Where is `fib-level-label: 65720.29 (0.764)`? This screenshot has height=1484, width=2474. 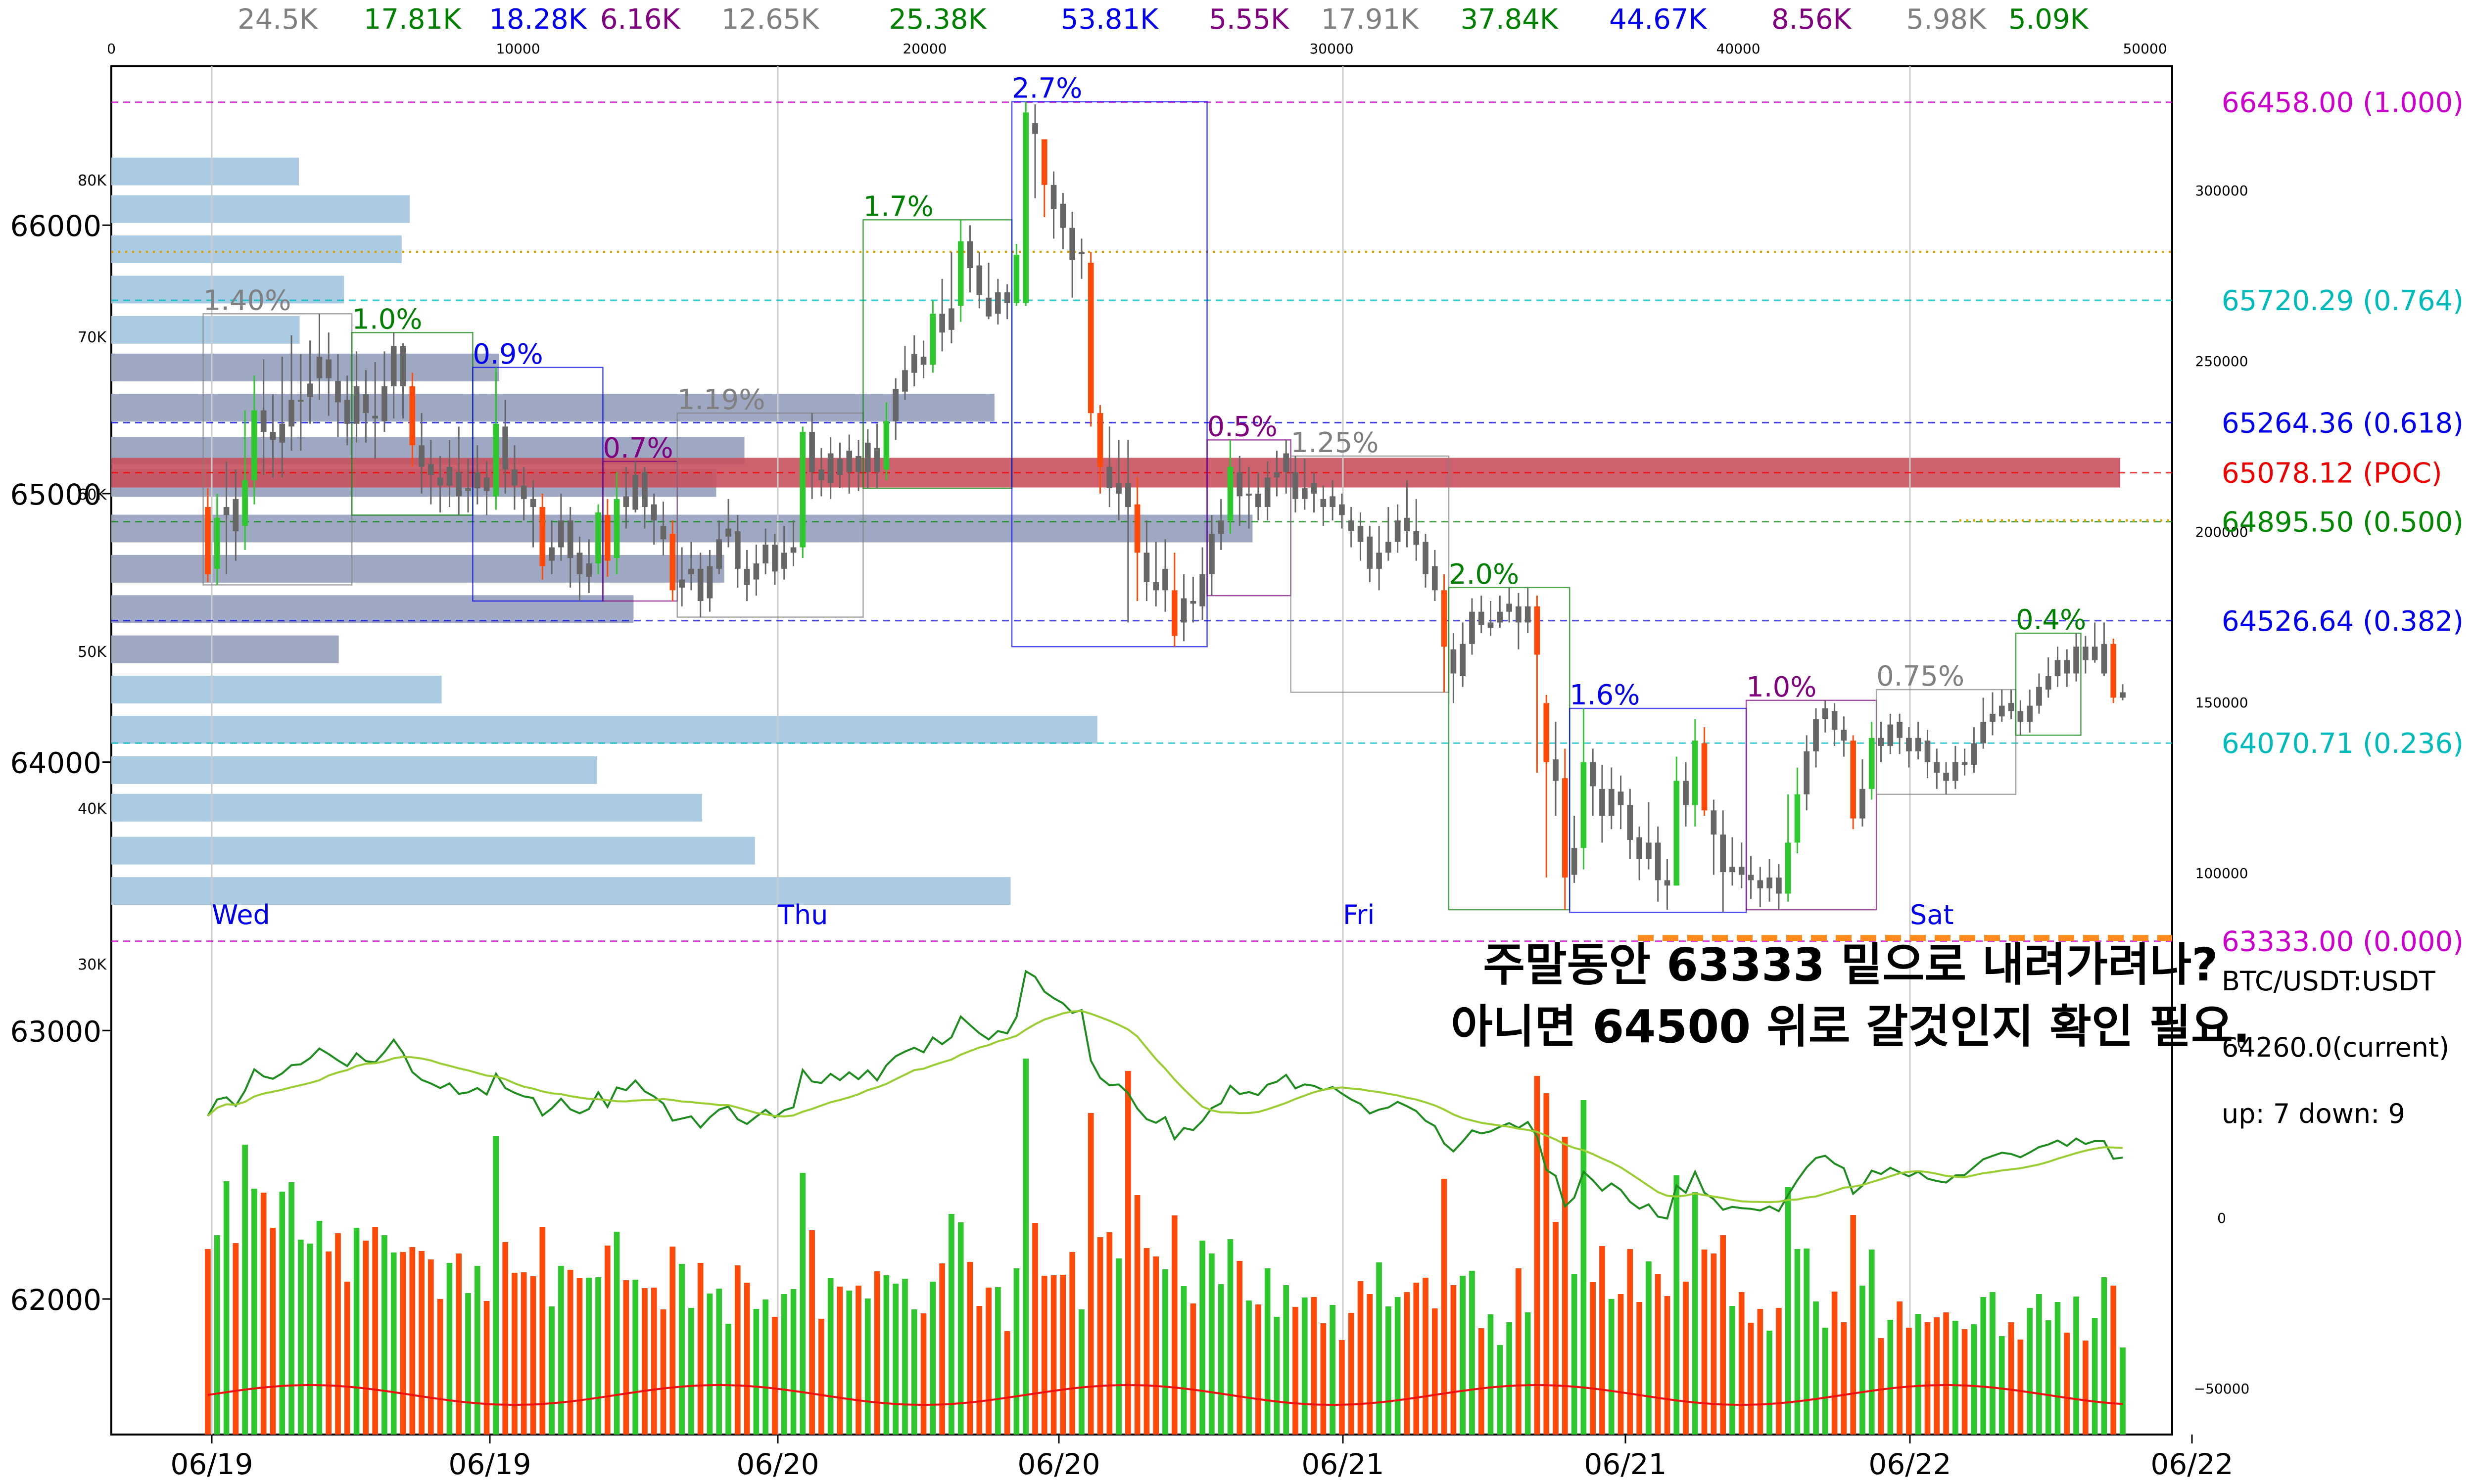 fib-level-label: 65720.29 (0.764) is located at coordinates (2343, 301).